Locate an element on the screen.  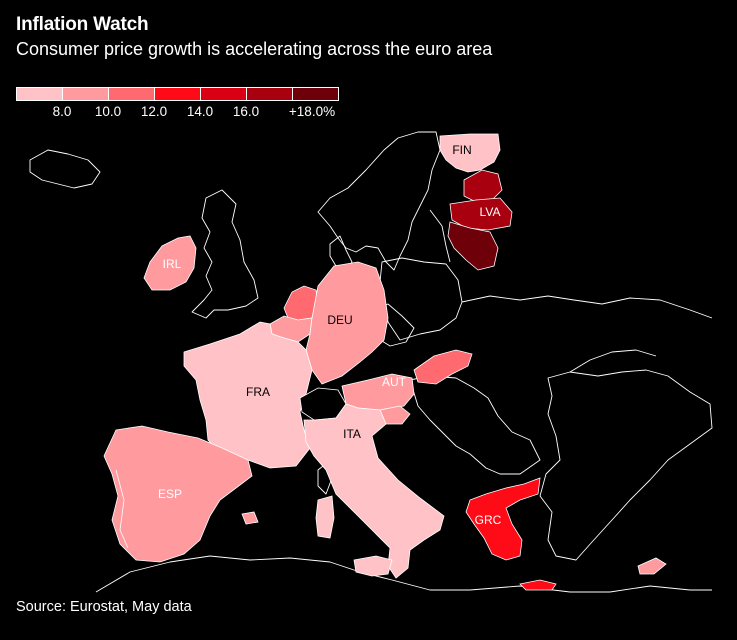
legend-label-8: 8.0 is located at coordinates (62, 111).